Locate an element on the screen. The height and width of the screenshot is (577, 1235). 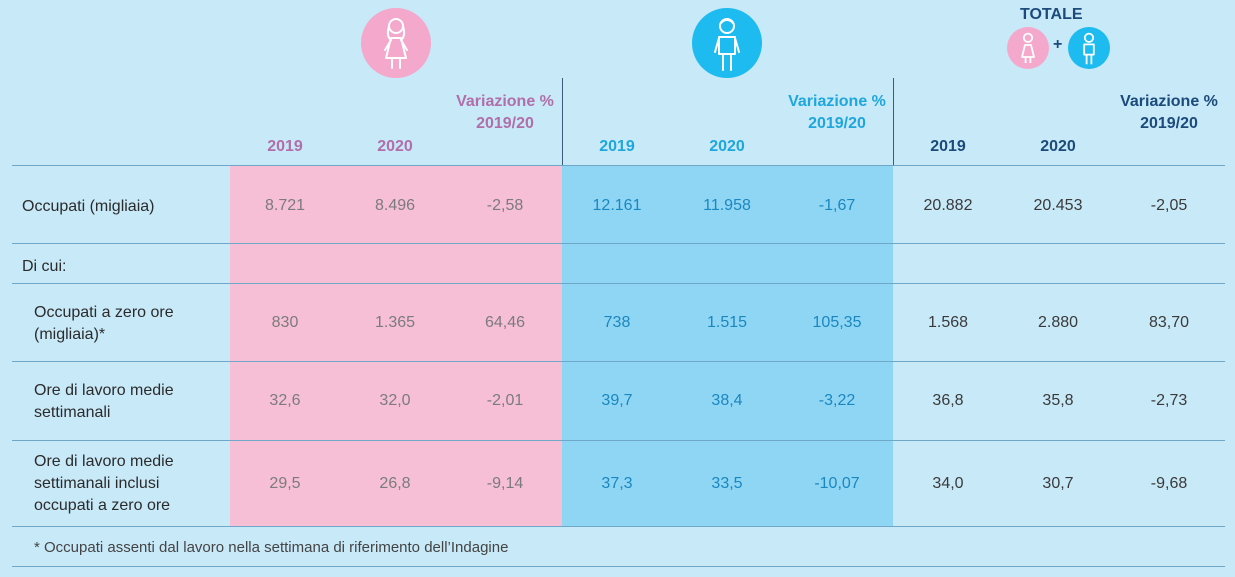
table-cell: 105,35 is located at coordinates (837, 322).